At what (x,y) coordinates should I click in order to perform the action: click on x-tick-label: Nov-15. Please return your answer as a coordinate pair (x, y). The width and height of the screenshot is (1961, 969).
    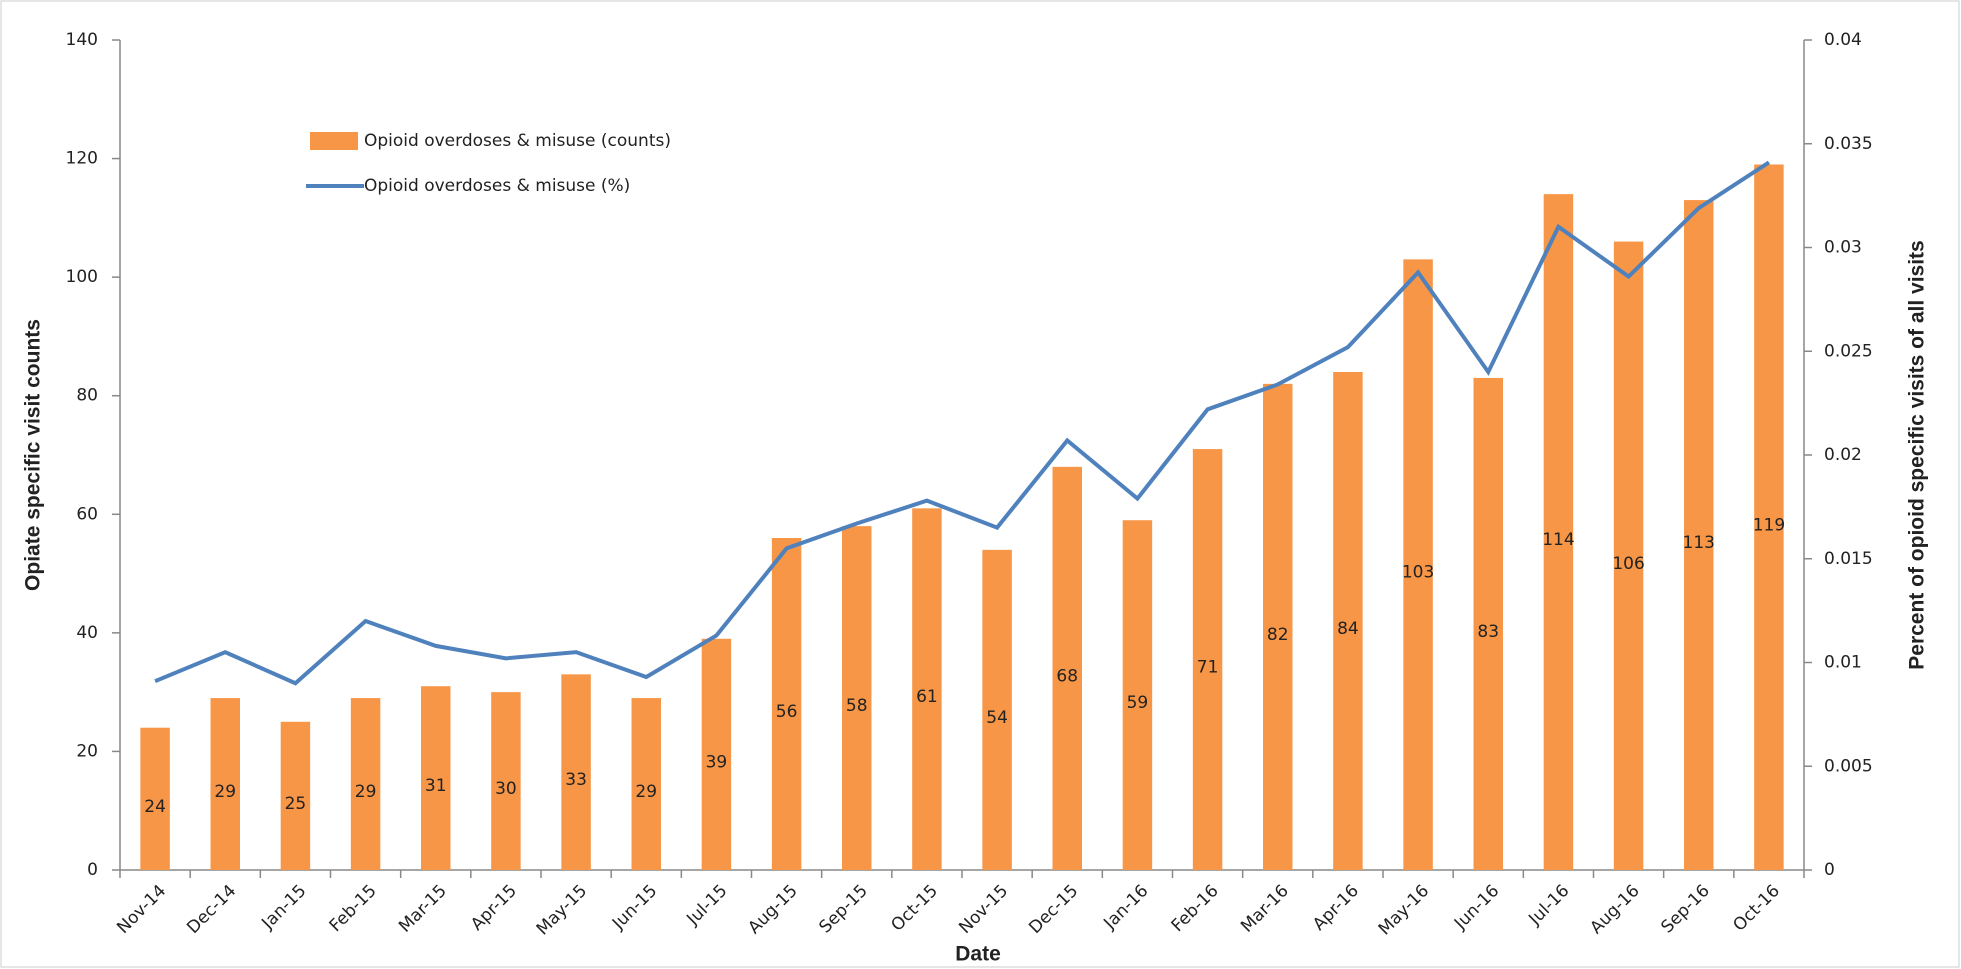
    Looking at the image, I should click on (983, 909).